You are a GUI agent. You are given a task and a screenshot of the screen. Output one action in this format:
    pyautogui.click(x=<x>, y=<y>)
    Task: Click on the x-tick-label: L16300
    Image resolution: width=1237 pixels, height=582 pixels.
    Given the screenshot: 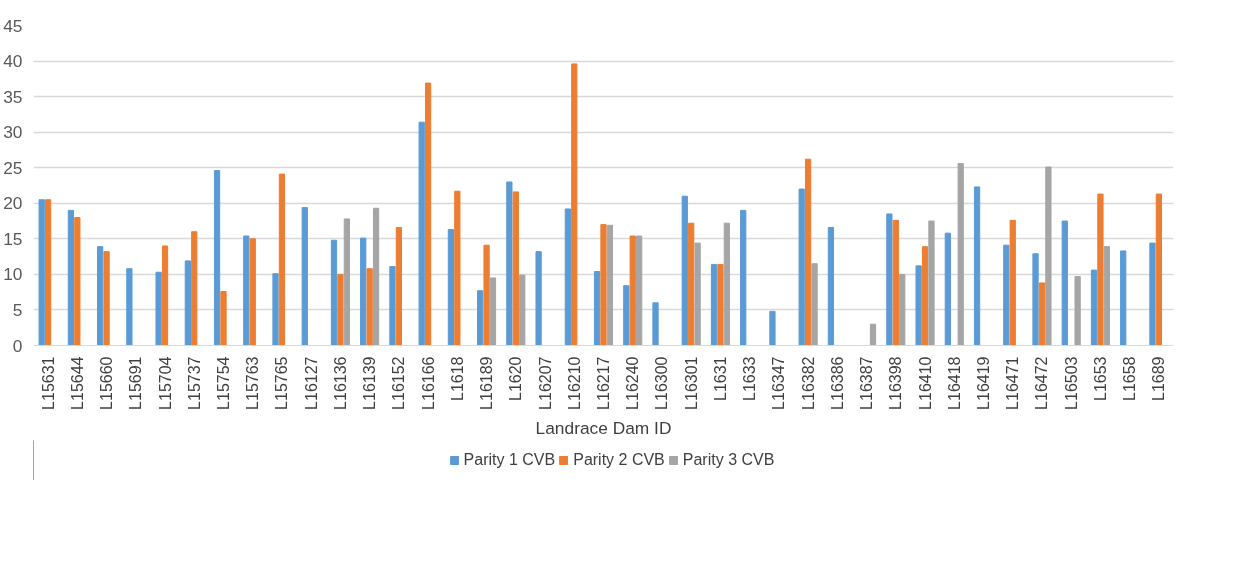 What is the action you would take?
    pyautogui.click(x=662, y=383)
    